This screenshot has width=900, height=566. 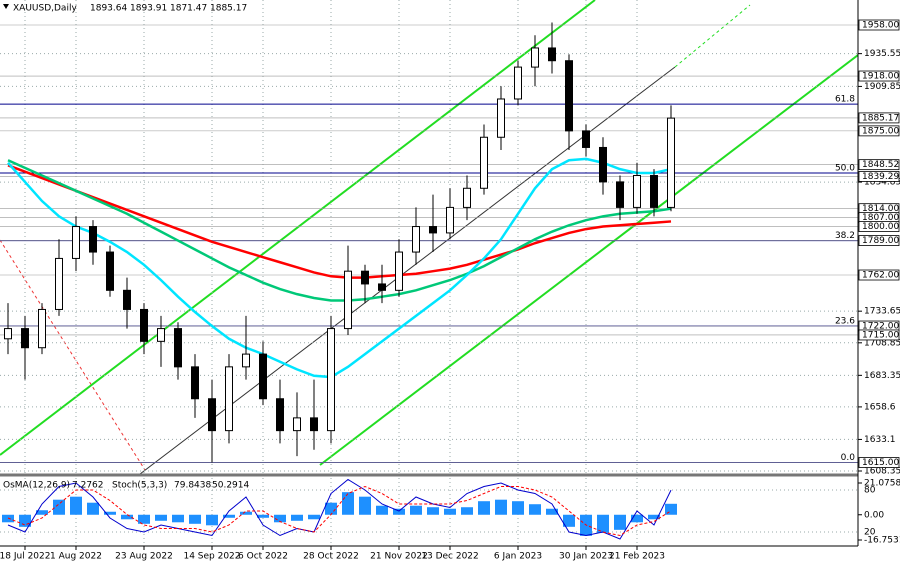 I want to click on ohlc-close: 1885.17, so click(x=228, y=9).